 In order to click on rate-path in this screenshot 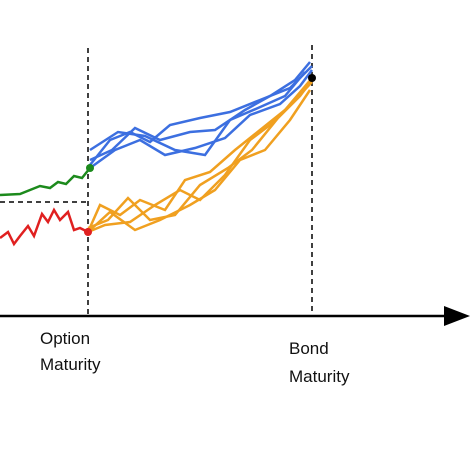, I will do `click(44, 227)`.